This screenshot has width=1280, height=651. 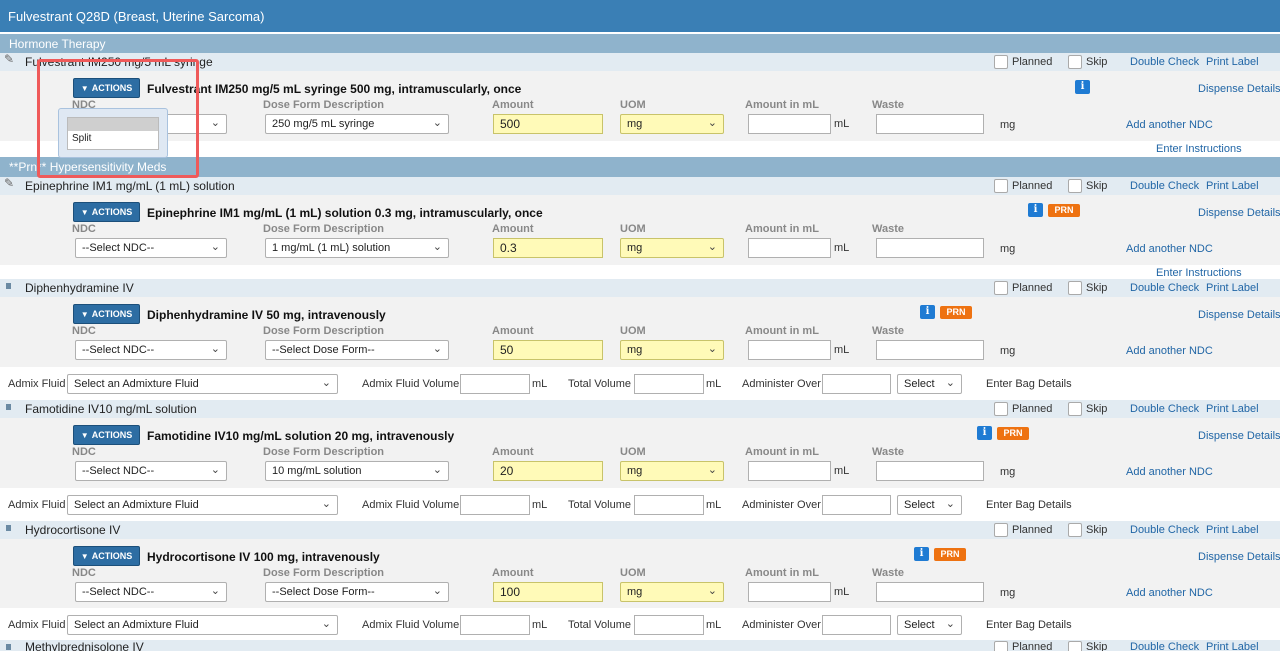 I want to click on dose-form-select: 1 mg/mL (1 mL) solution ⌄, so click(x=357, y=248).